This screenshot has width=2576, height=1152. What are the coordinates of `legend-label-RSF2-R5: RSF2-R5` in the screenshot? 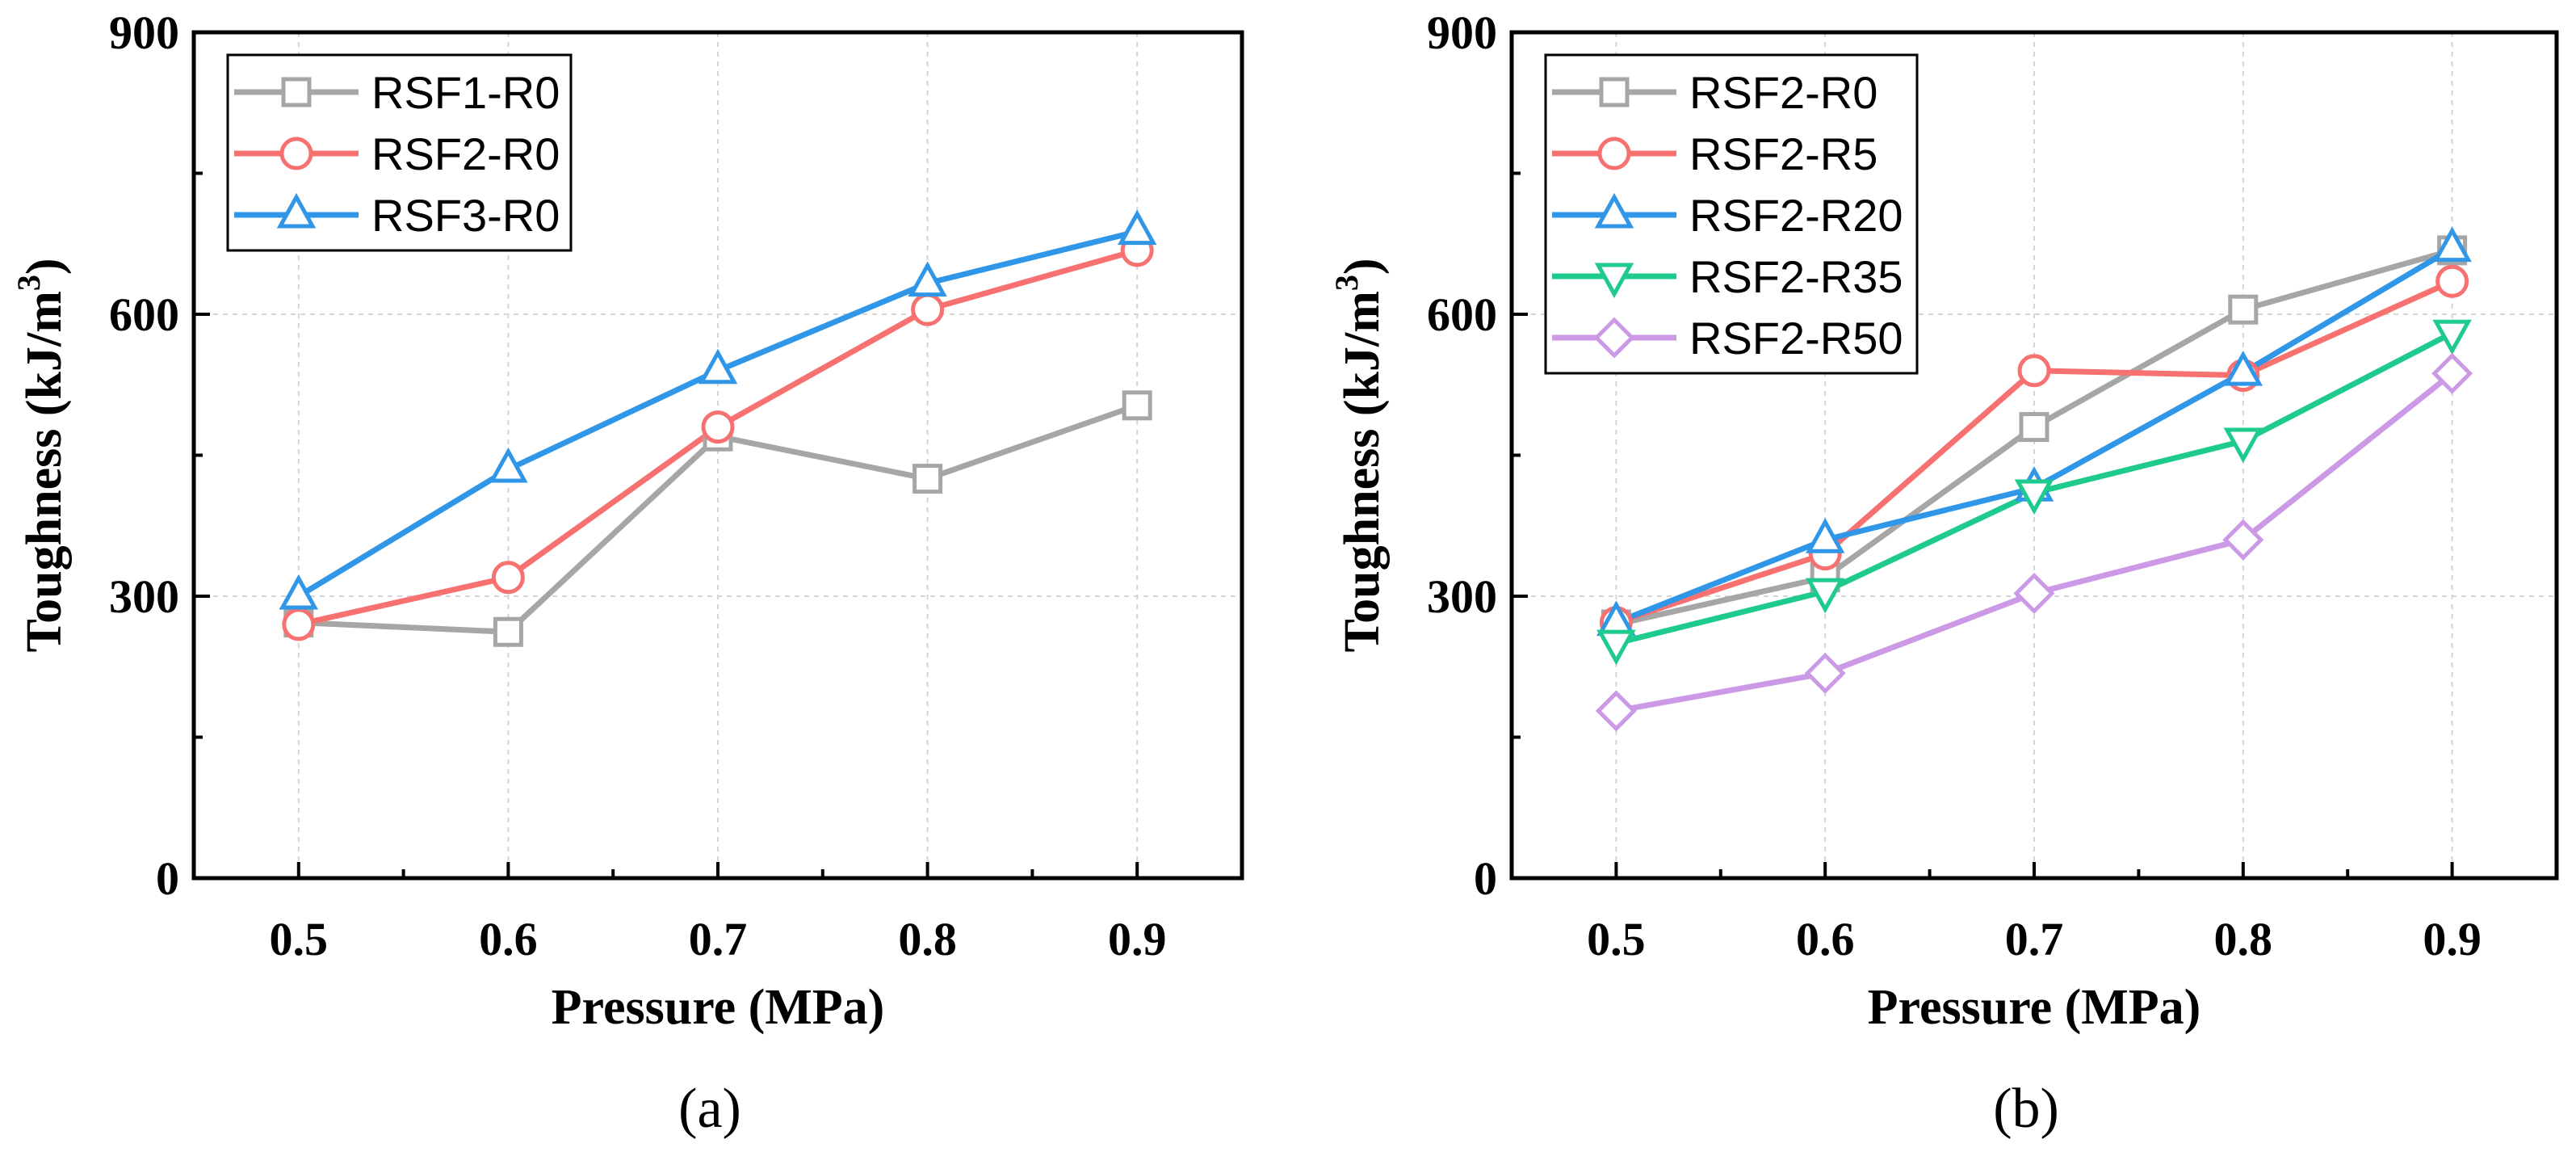 It's located at (1783, 153).